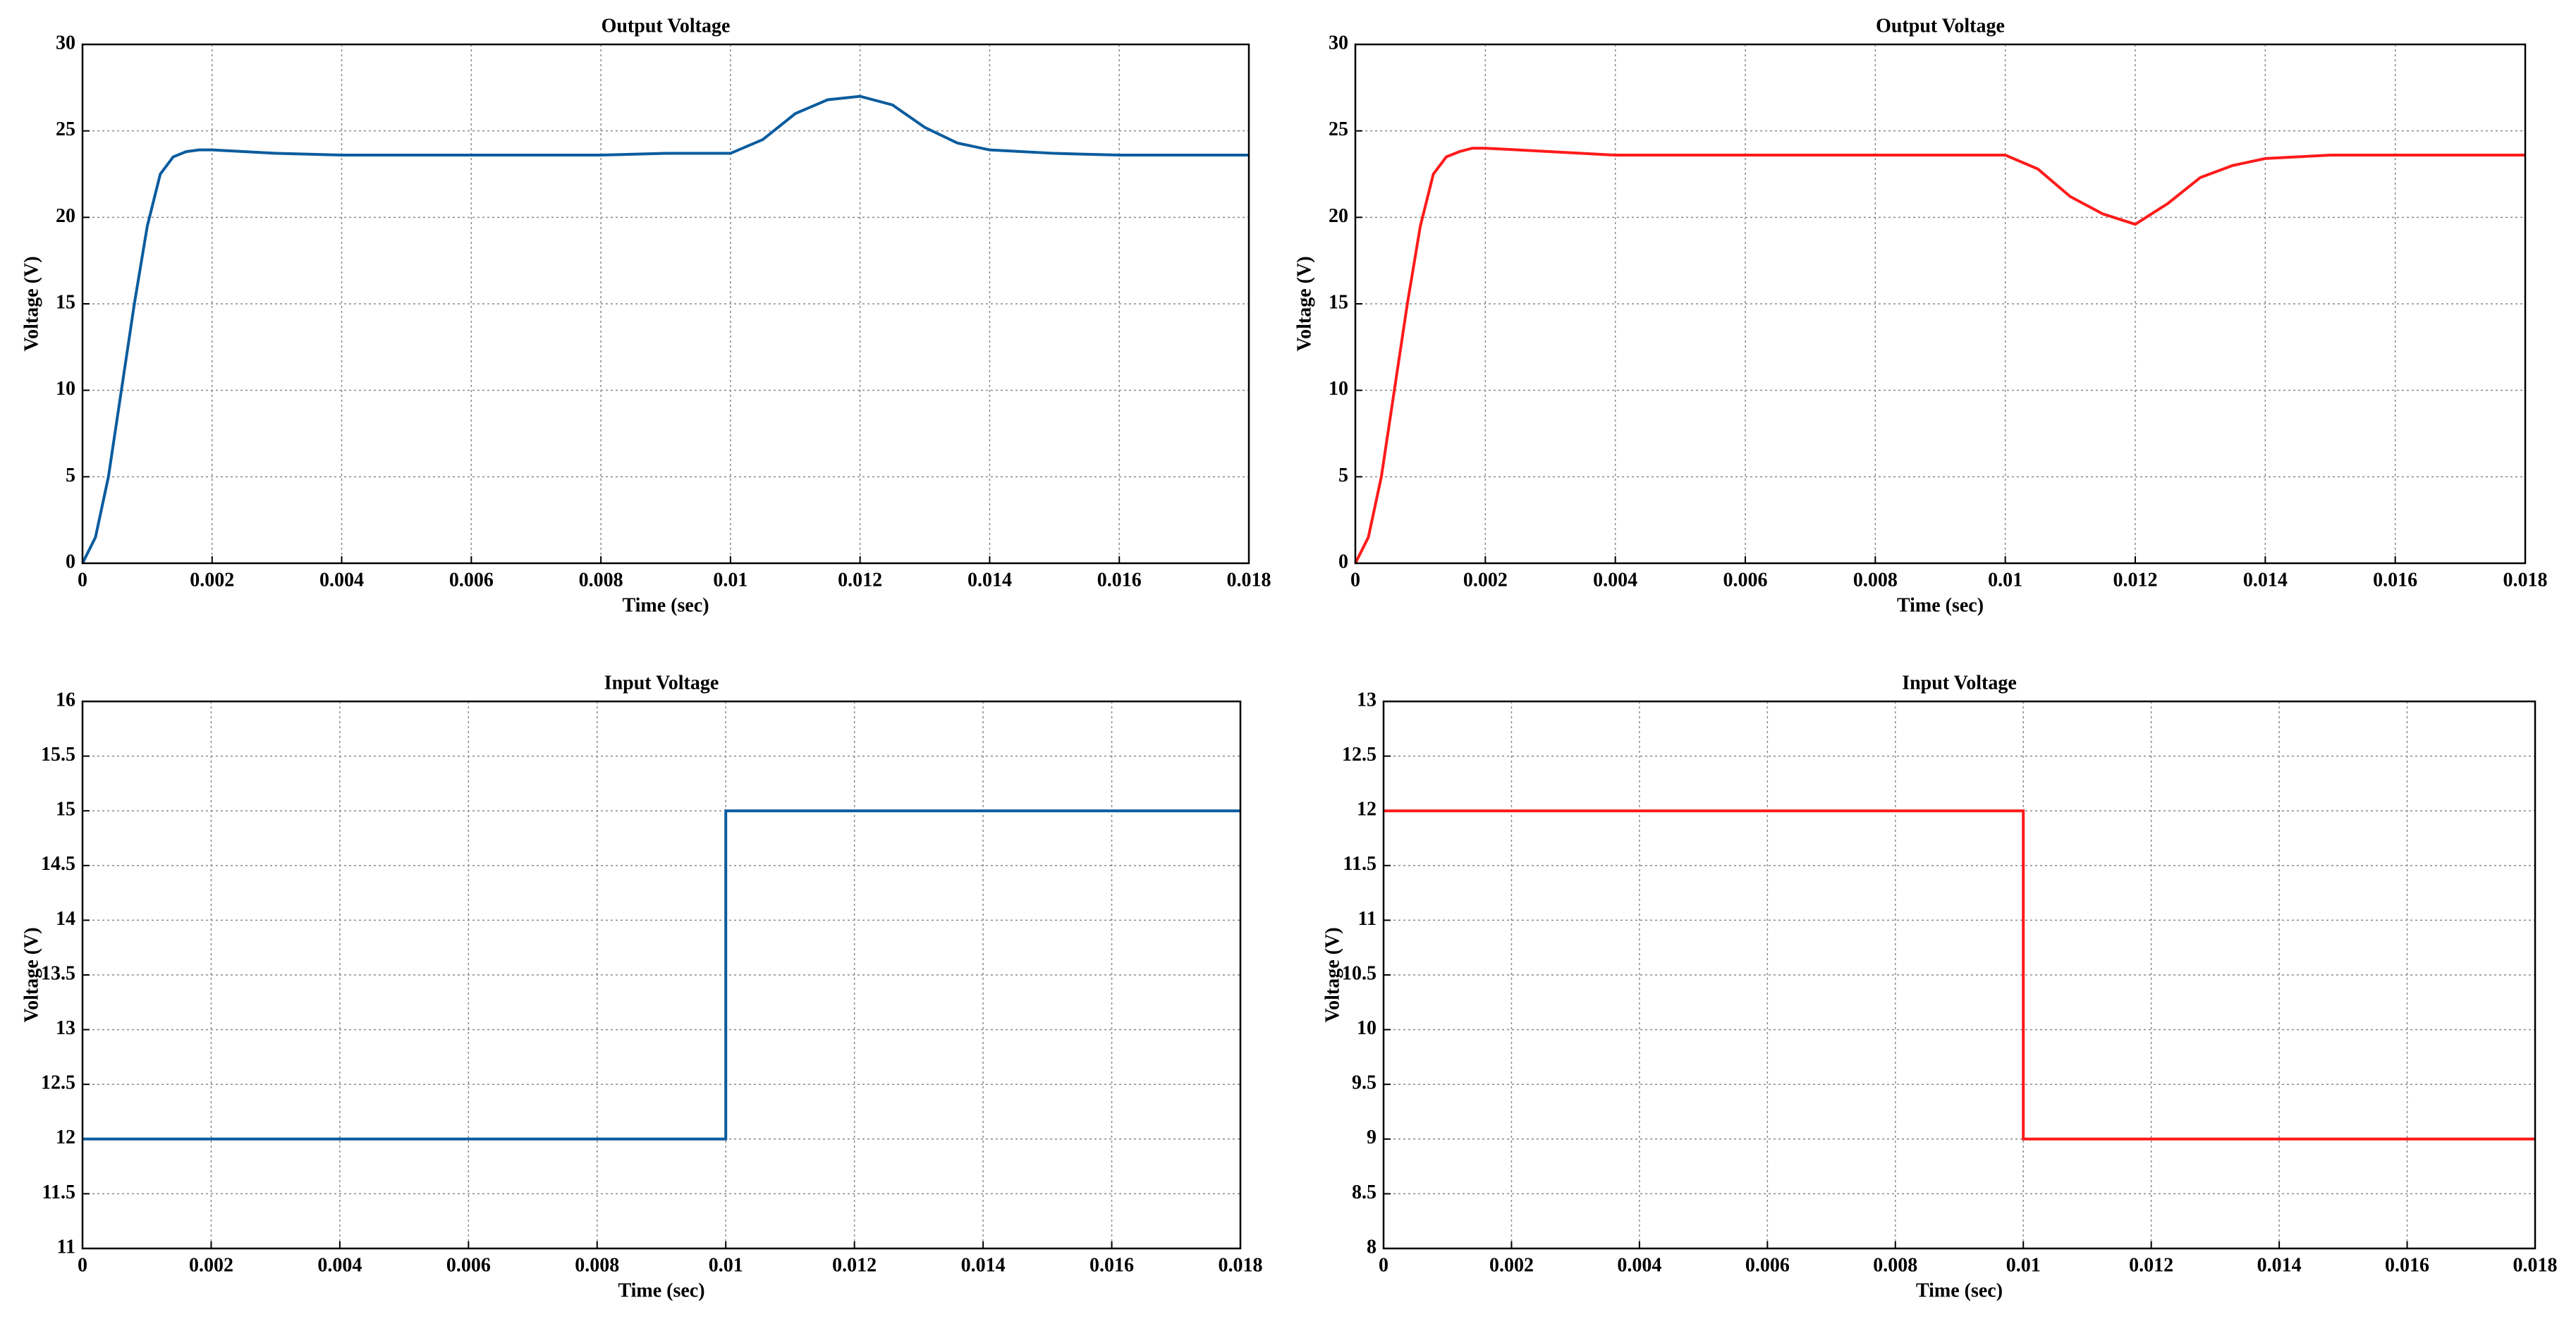  I want to click on y-tick-label: 10.5, so click(1359, 973).